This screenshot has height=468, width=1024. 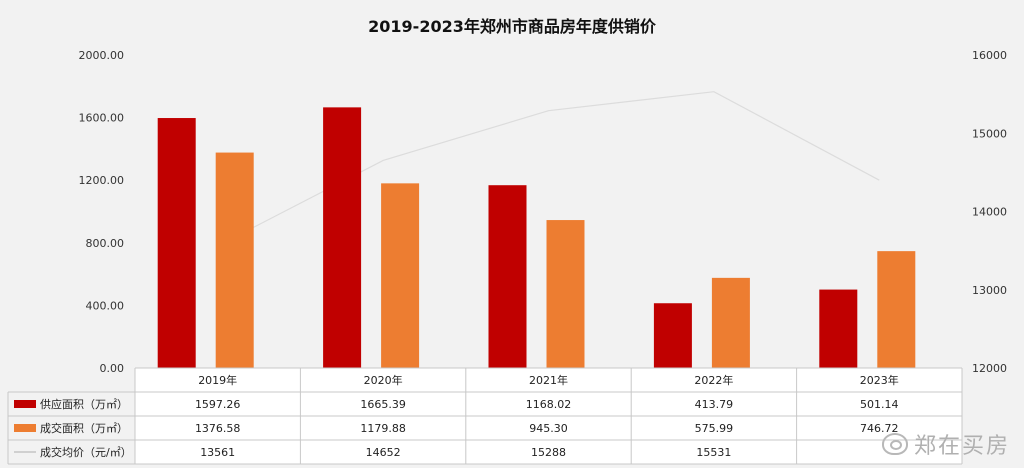 I want to click on legend-label: 成交均价（元/㎡）, so click(x=86, y=452).